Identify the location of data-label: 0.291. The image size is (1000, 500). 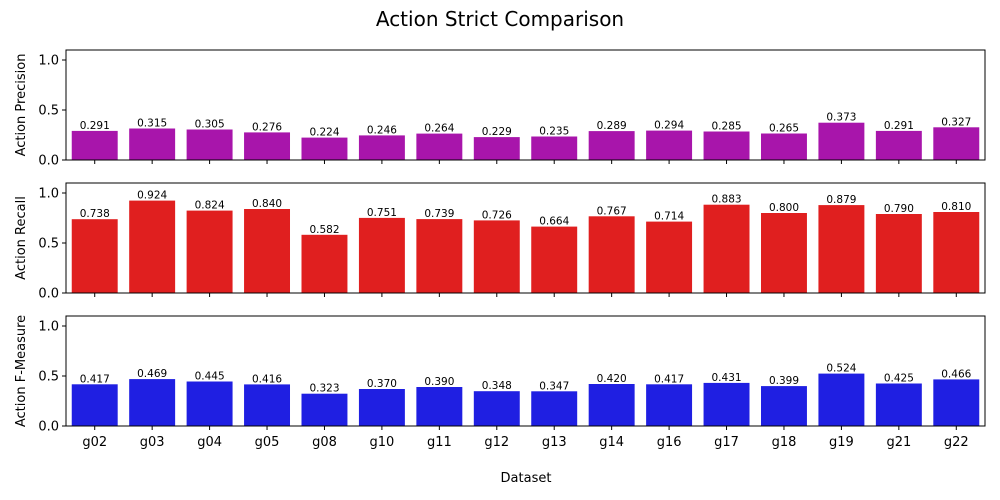
(95, 126).